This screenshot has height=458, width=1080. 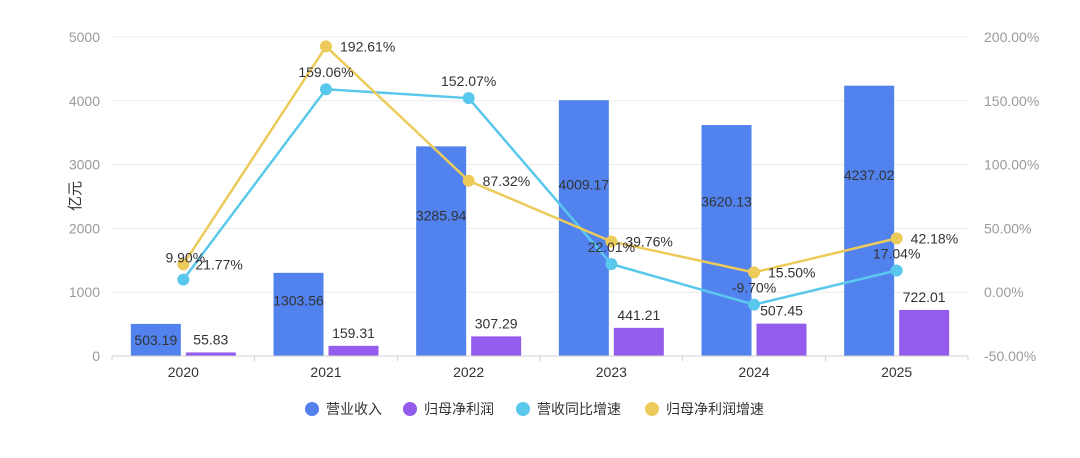 I want to click on y2-tick-label: 200.00%, so click(x=1011, y=37).